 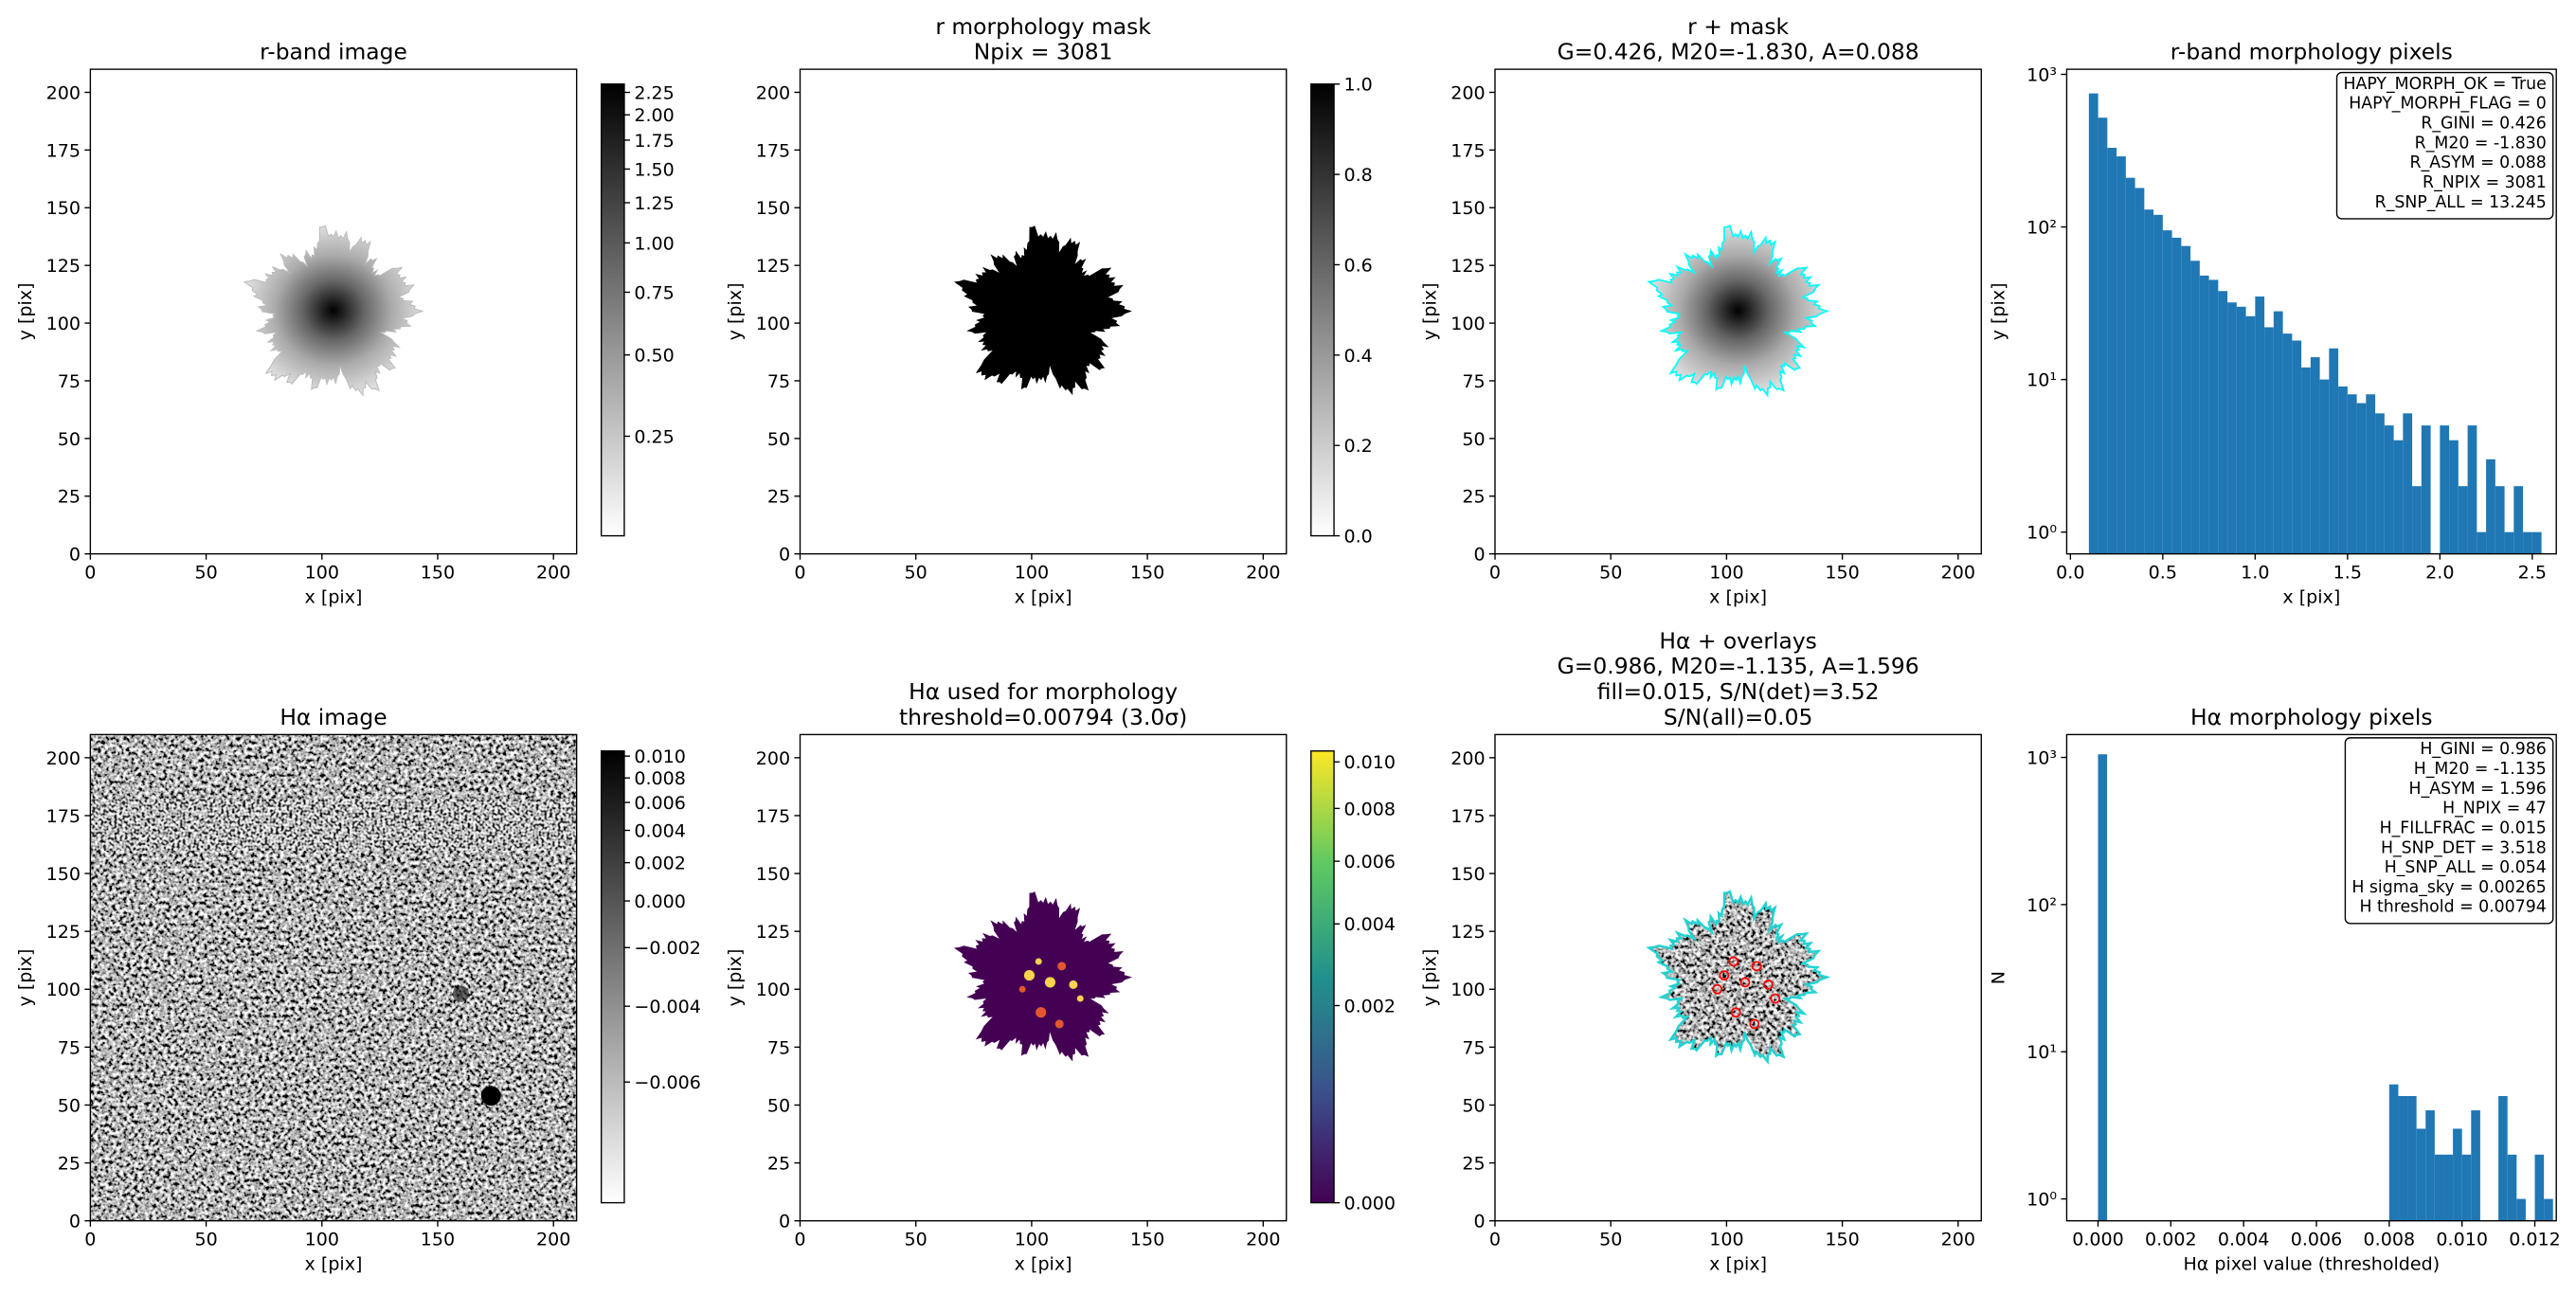 I want to click on x-tick-label: 2.0, so click(x=2439, y=574).